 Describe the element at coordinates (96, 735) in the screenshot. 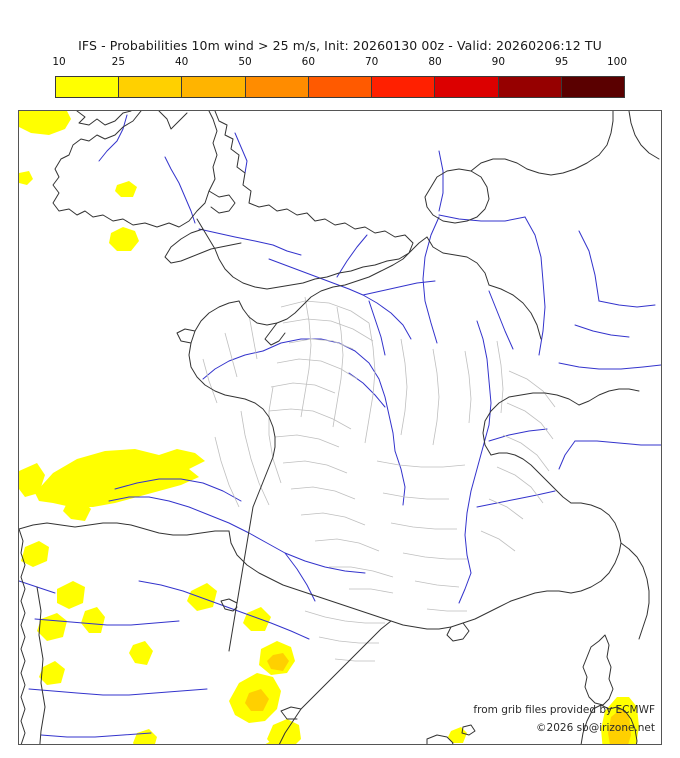

I see `river-guadiana` at that location.